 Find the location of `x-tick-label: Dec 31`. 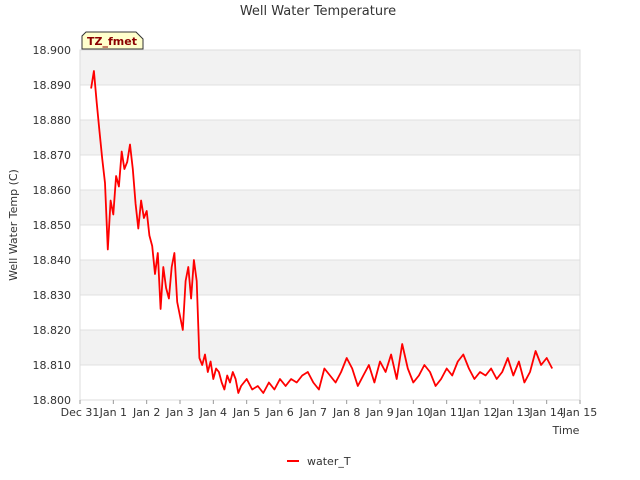

x-tick-label: Dec 31 is located at coordinates (80, 412).